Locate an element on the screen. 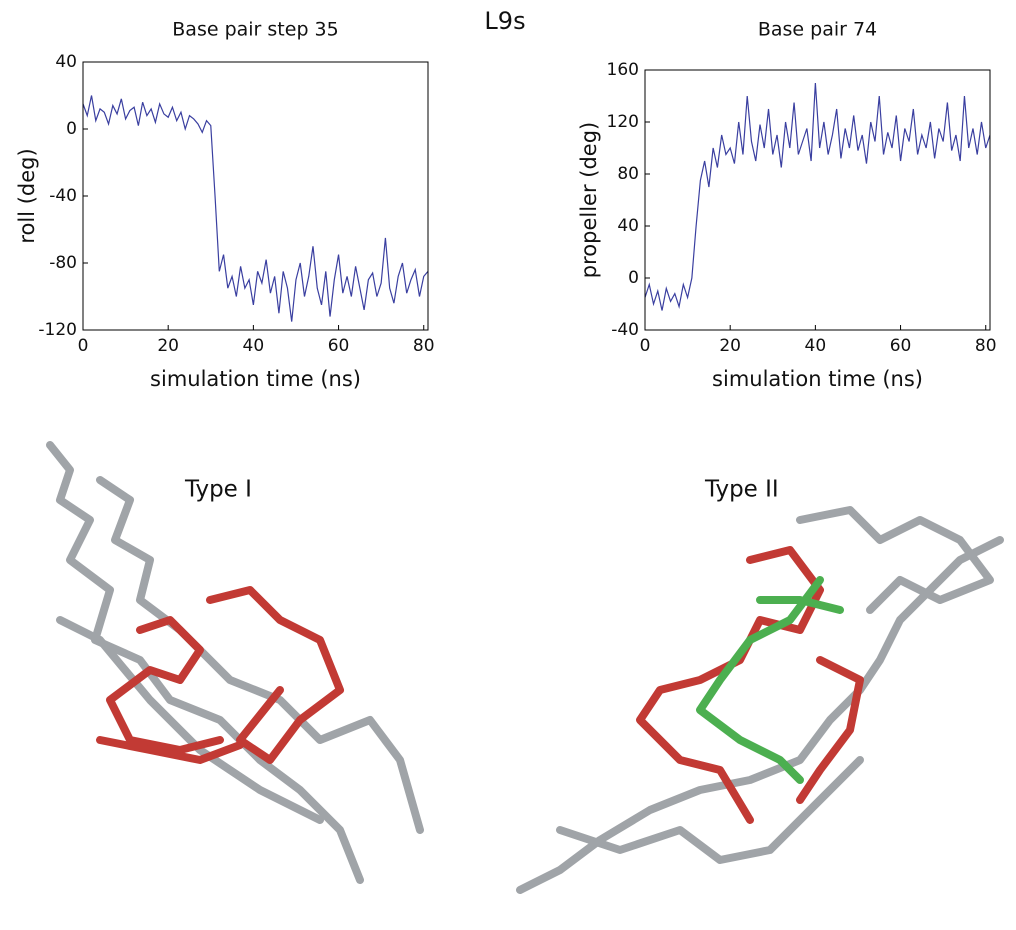  y-axis-label: propeller (deg) is located at coordinates (589, 200).